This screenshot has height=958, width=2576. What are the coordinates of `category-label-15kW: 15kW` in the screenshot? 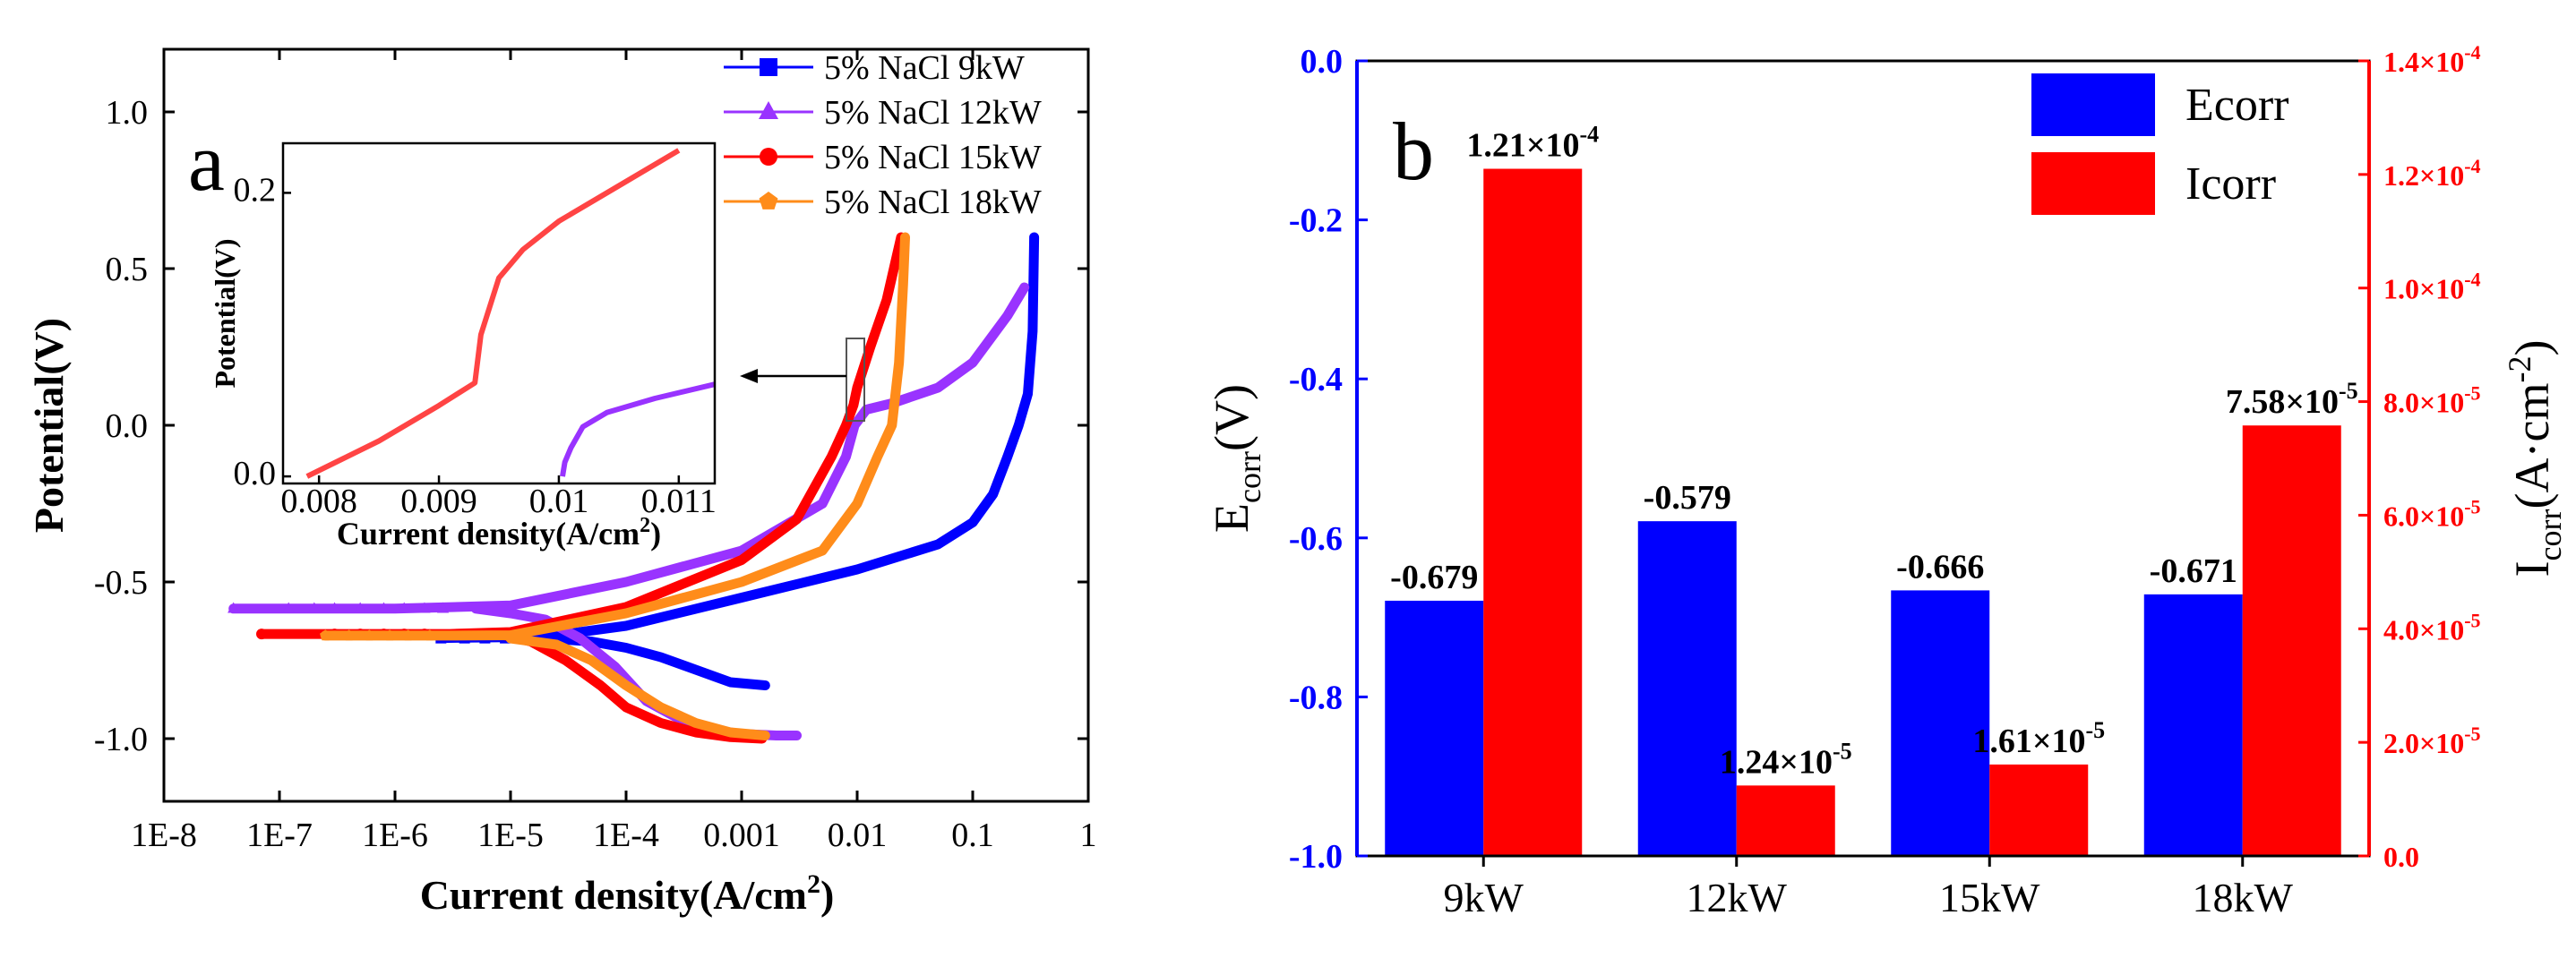 It's located at (1989, 897).